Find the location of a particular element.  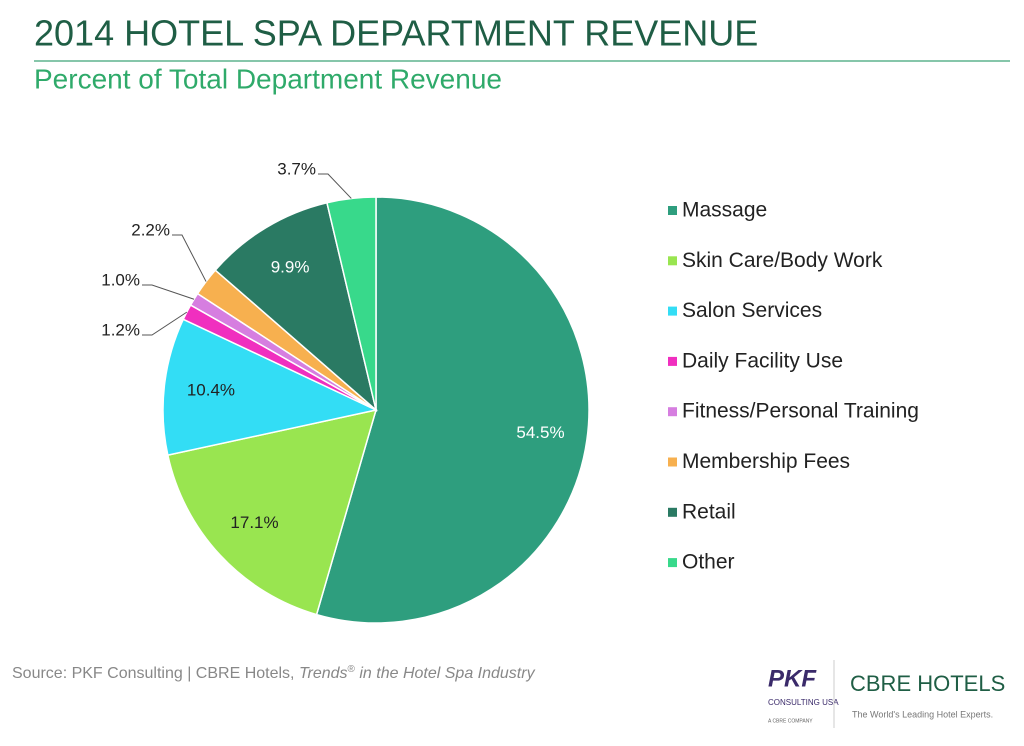

pkf-note: A CBRE COMPANY is located at coordinates (790, 721).